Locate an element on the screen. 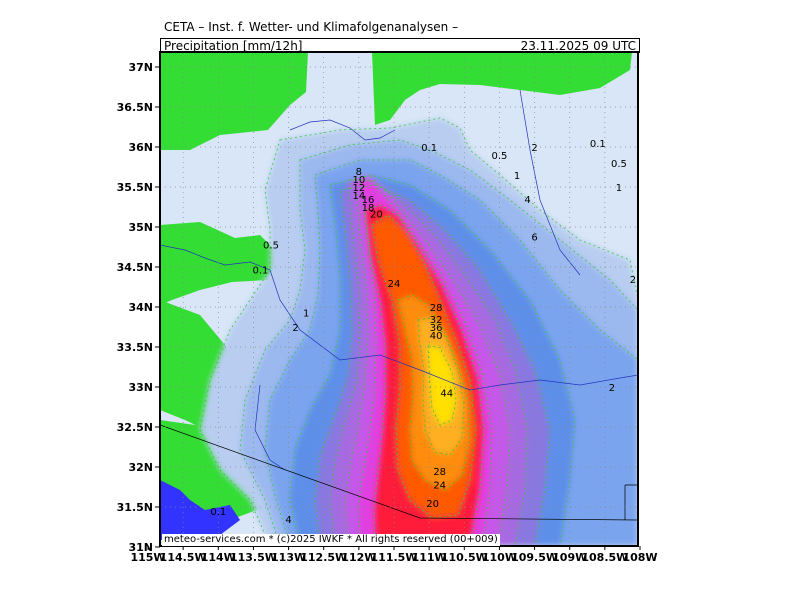 This screenshot has width=800, height=600. y-tick-label: 31.5N is located at coordinates (135, 507).